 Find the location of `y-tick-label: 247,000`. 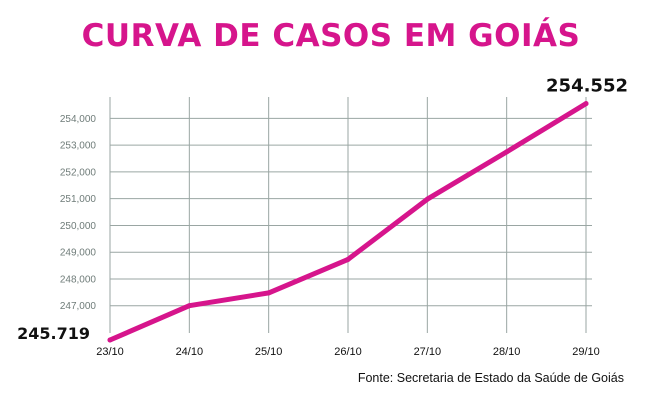

y-tick-label: 247,000 is located at coordinates (78, 306).